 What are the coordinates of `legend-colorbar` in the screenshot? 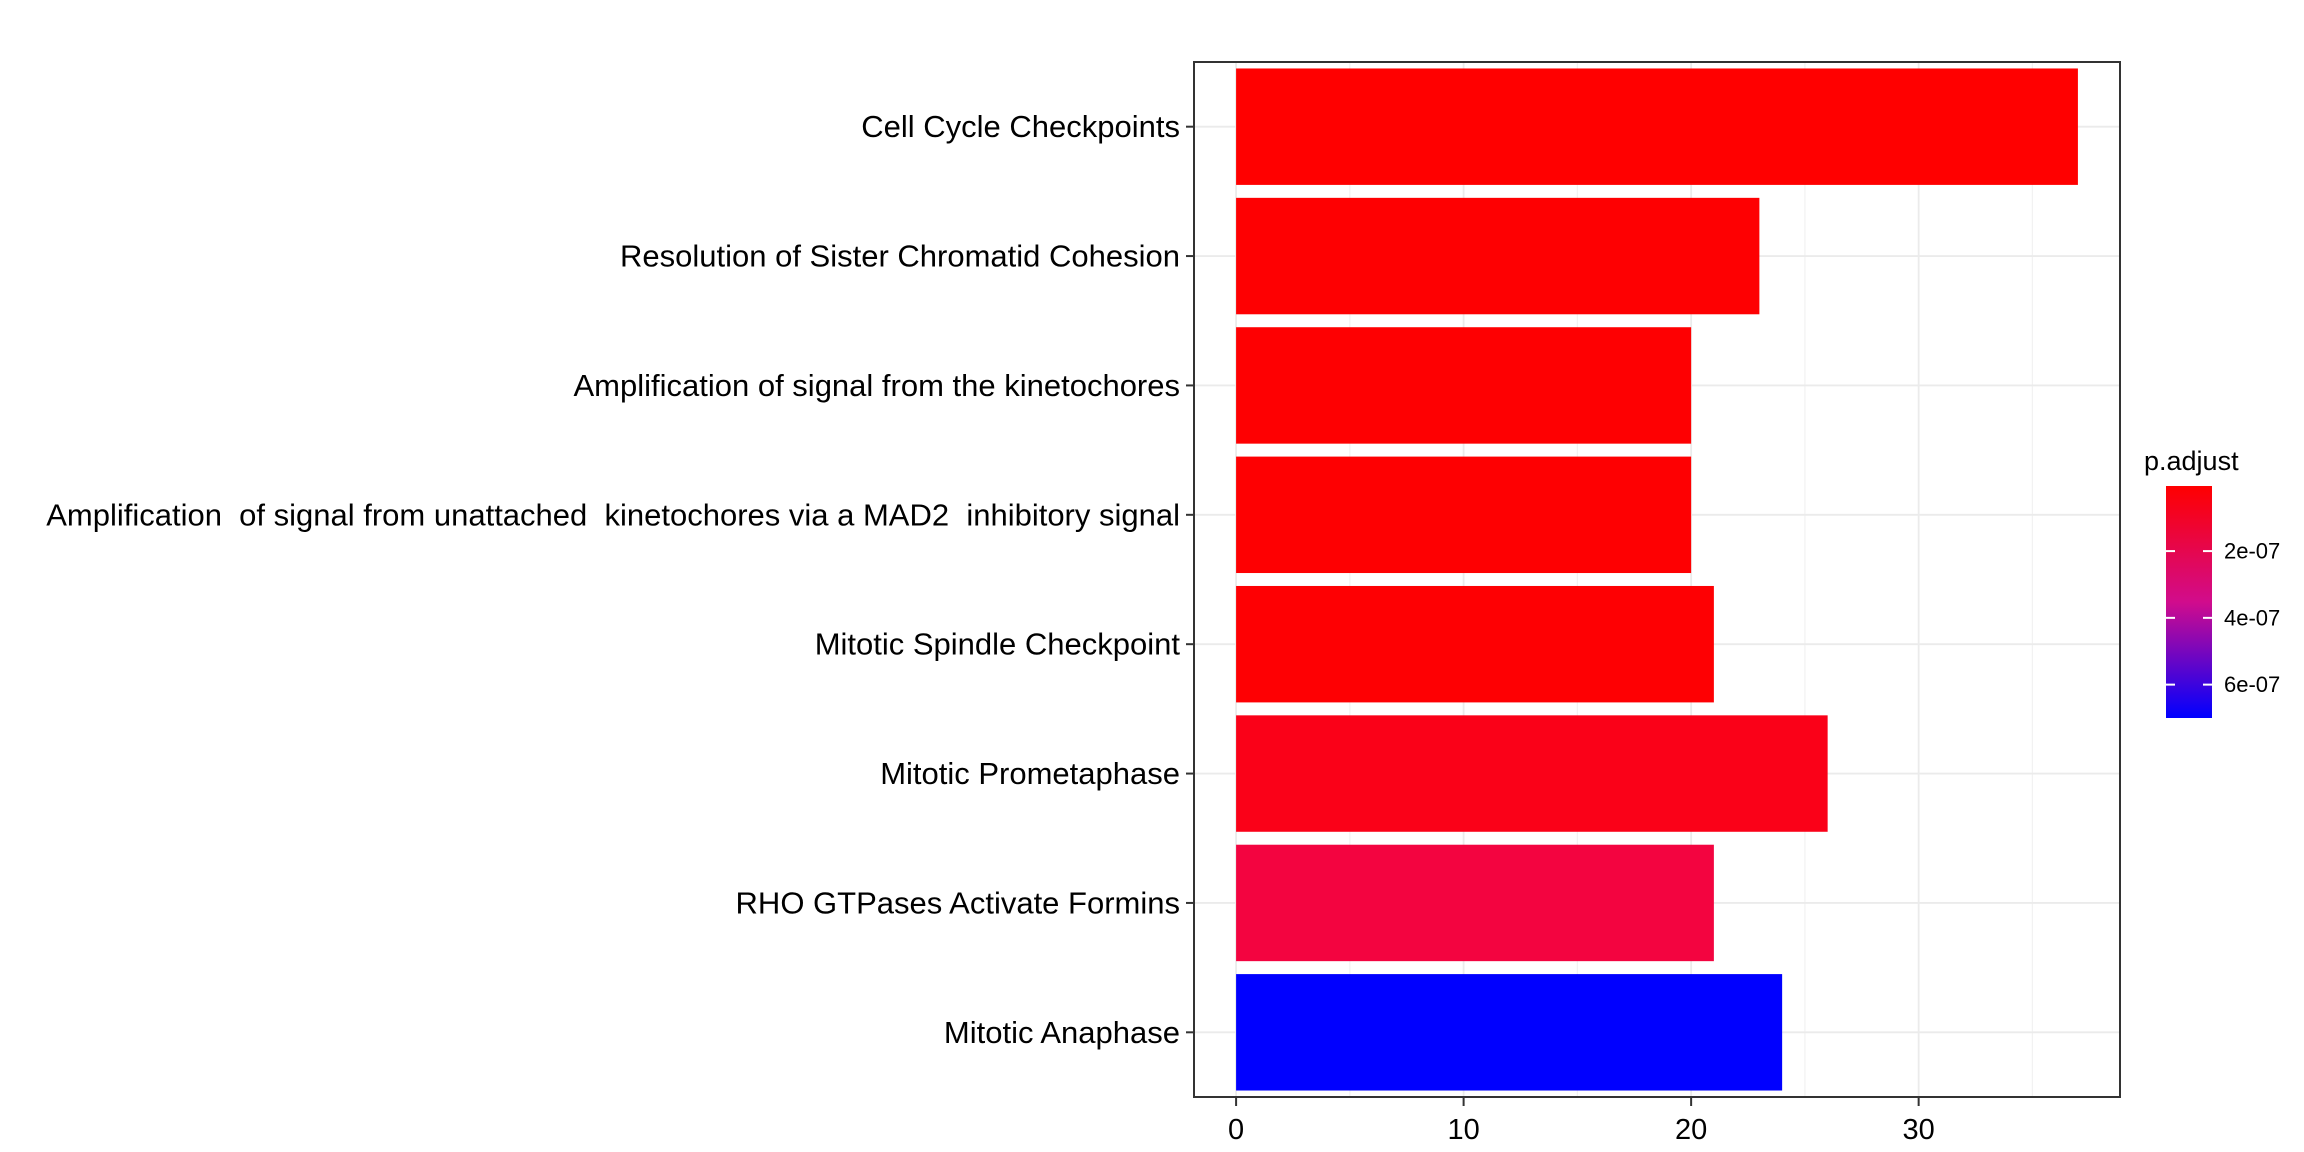 It's located at (2189, 602).